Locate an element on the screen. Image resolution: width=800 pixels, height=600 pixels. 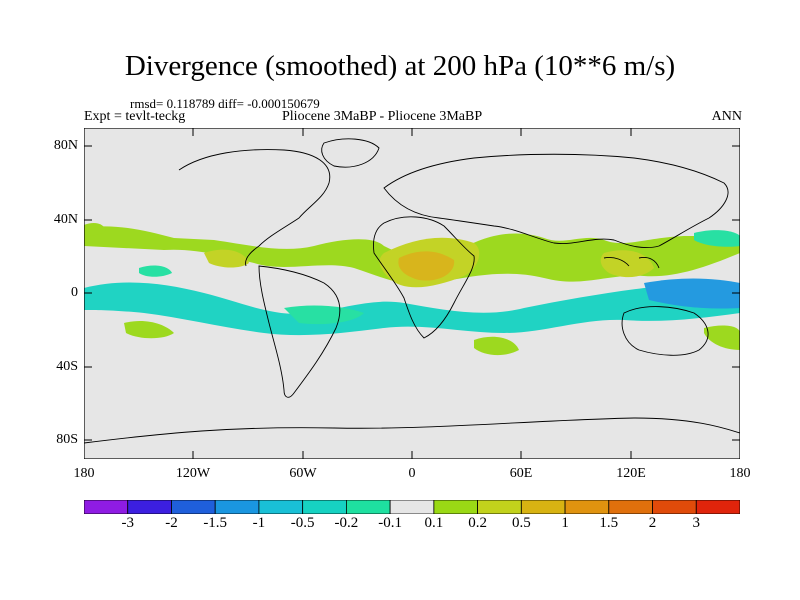
colorbar is located at coordinates (412, 507).